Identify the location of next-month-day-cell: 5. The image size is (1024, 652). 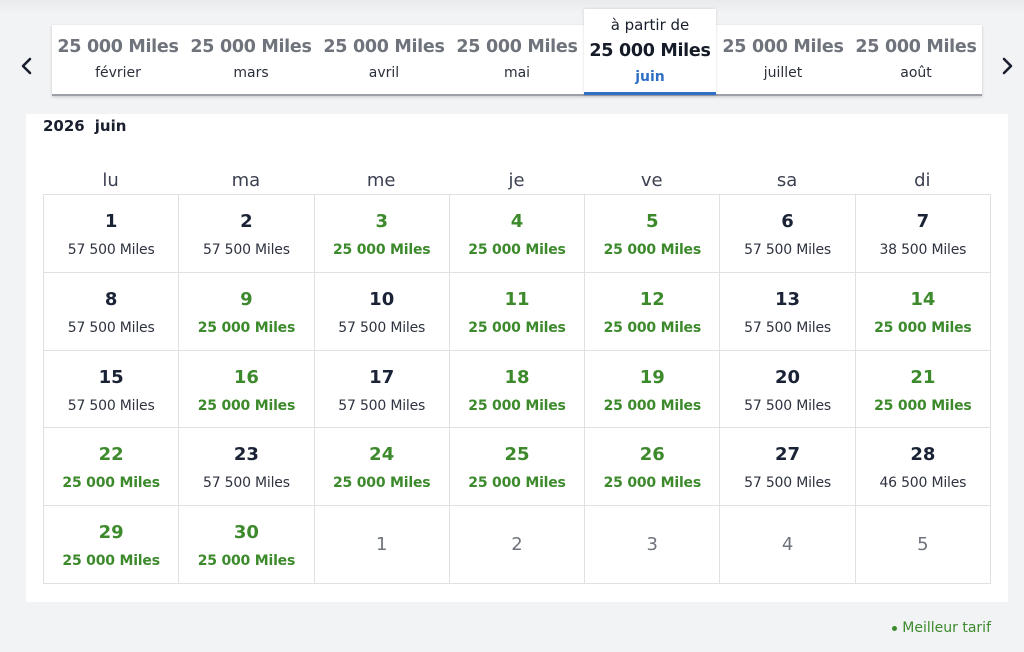
(923, 545).